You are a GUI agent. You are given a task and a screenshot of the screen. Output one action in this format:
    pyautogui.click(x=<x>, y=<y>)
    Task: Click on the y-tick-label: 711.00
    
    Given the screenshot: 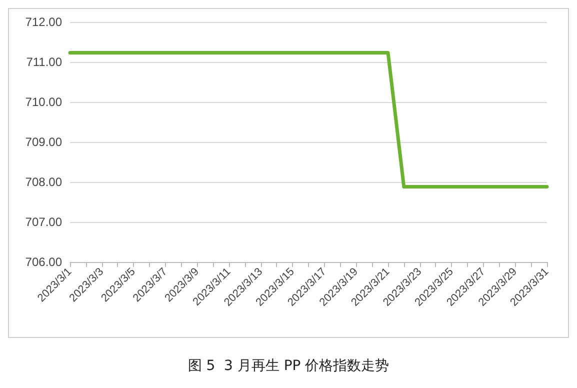 What is the action you would take?
    pyautogui.click(x=44, y=62)
    